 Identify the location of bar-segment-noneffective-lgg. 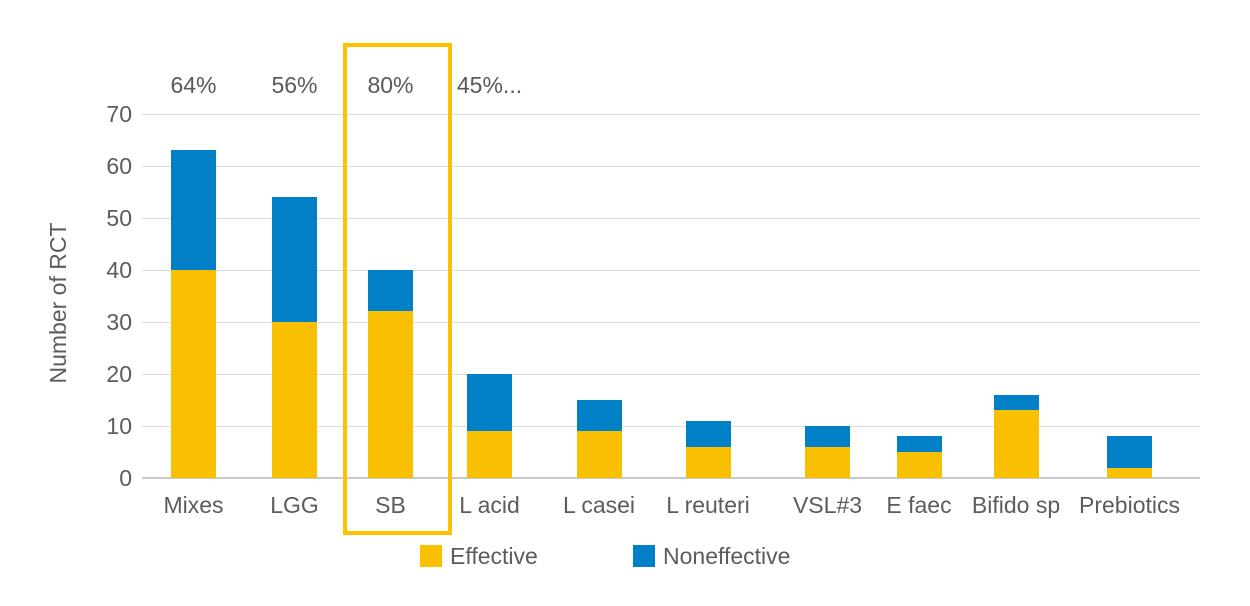
(294, 259).